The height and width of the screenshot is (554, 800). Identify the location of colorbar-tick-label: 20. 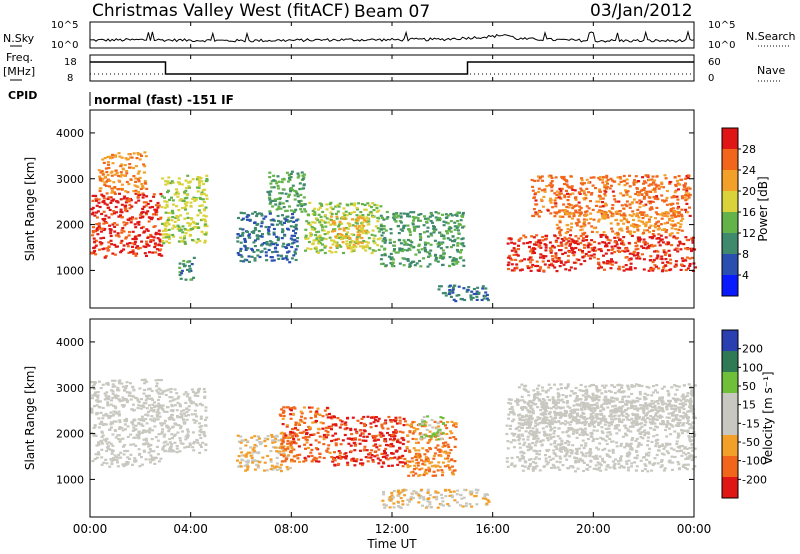
(749, 191).